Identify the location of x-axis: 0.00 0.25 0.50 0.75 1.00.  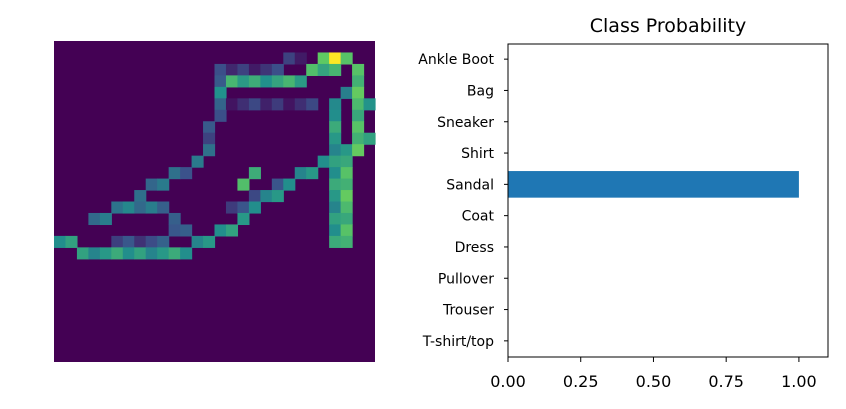
(653, 374).